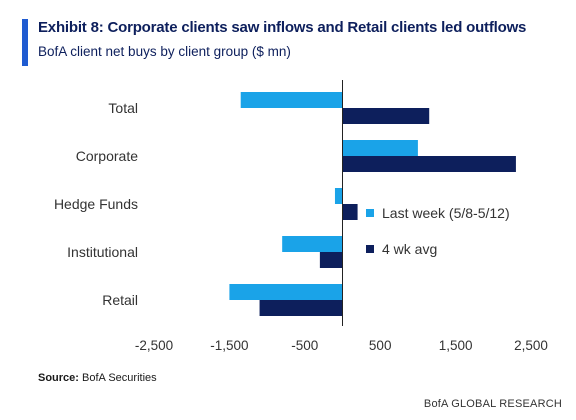 The height and width of the screenshot is (420, 576). What do you see at coordinates (102, 252) in the screenshot?
I see `category-label-institutional: Institutional` at bounding box center [102, 252].